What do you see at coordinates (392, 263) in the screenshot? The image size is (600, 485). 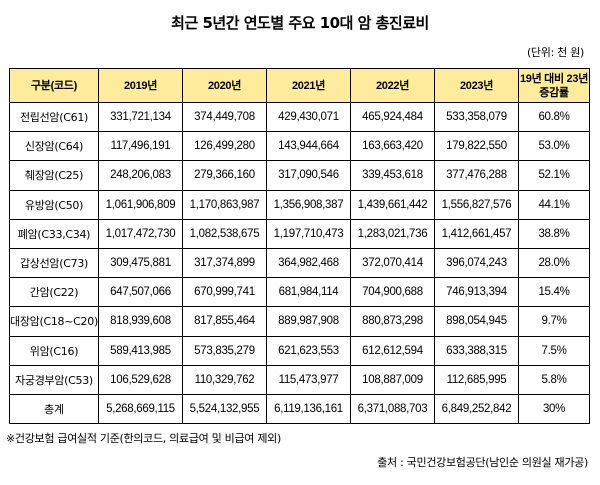 I see `cost-cell: 372,070,414` at bounding box center [392, 263].